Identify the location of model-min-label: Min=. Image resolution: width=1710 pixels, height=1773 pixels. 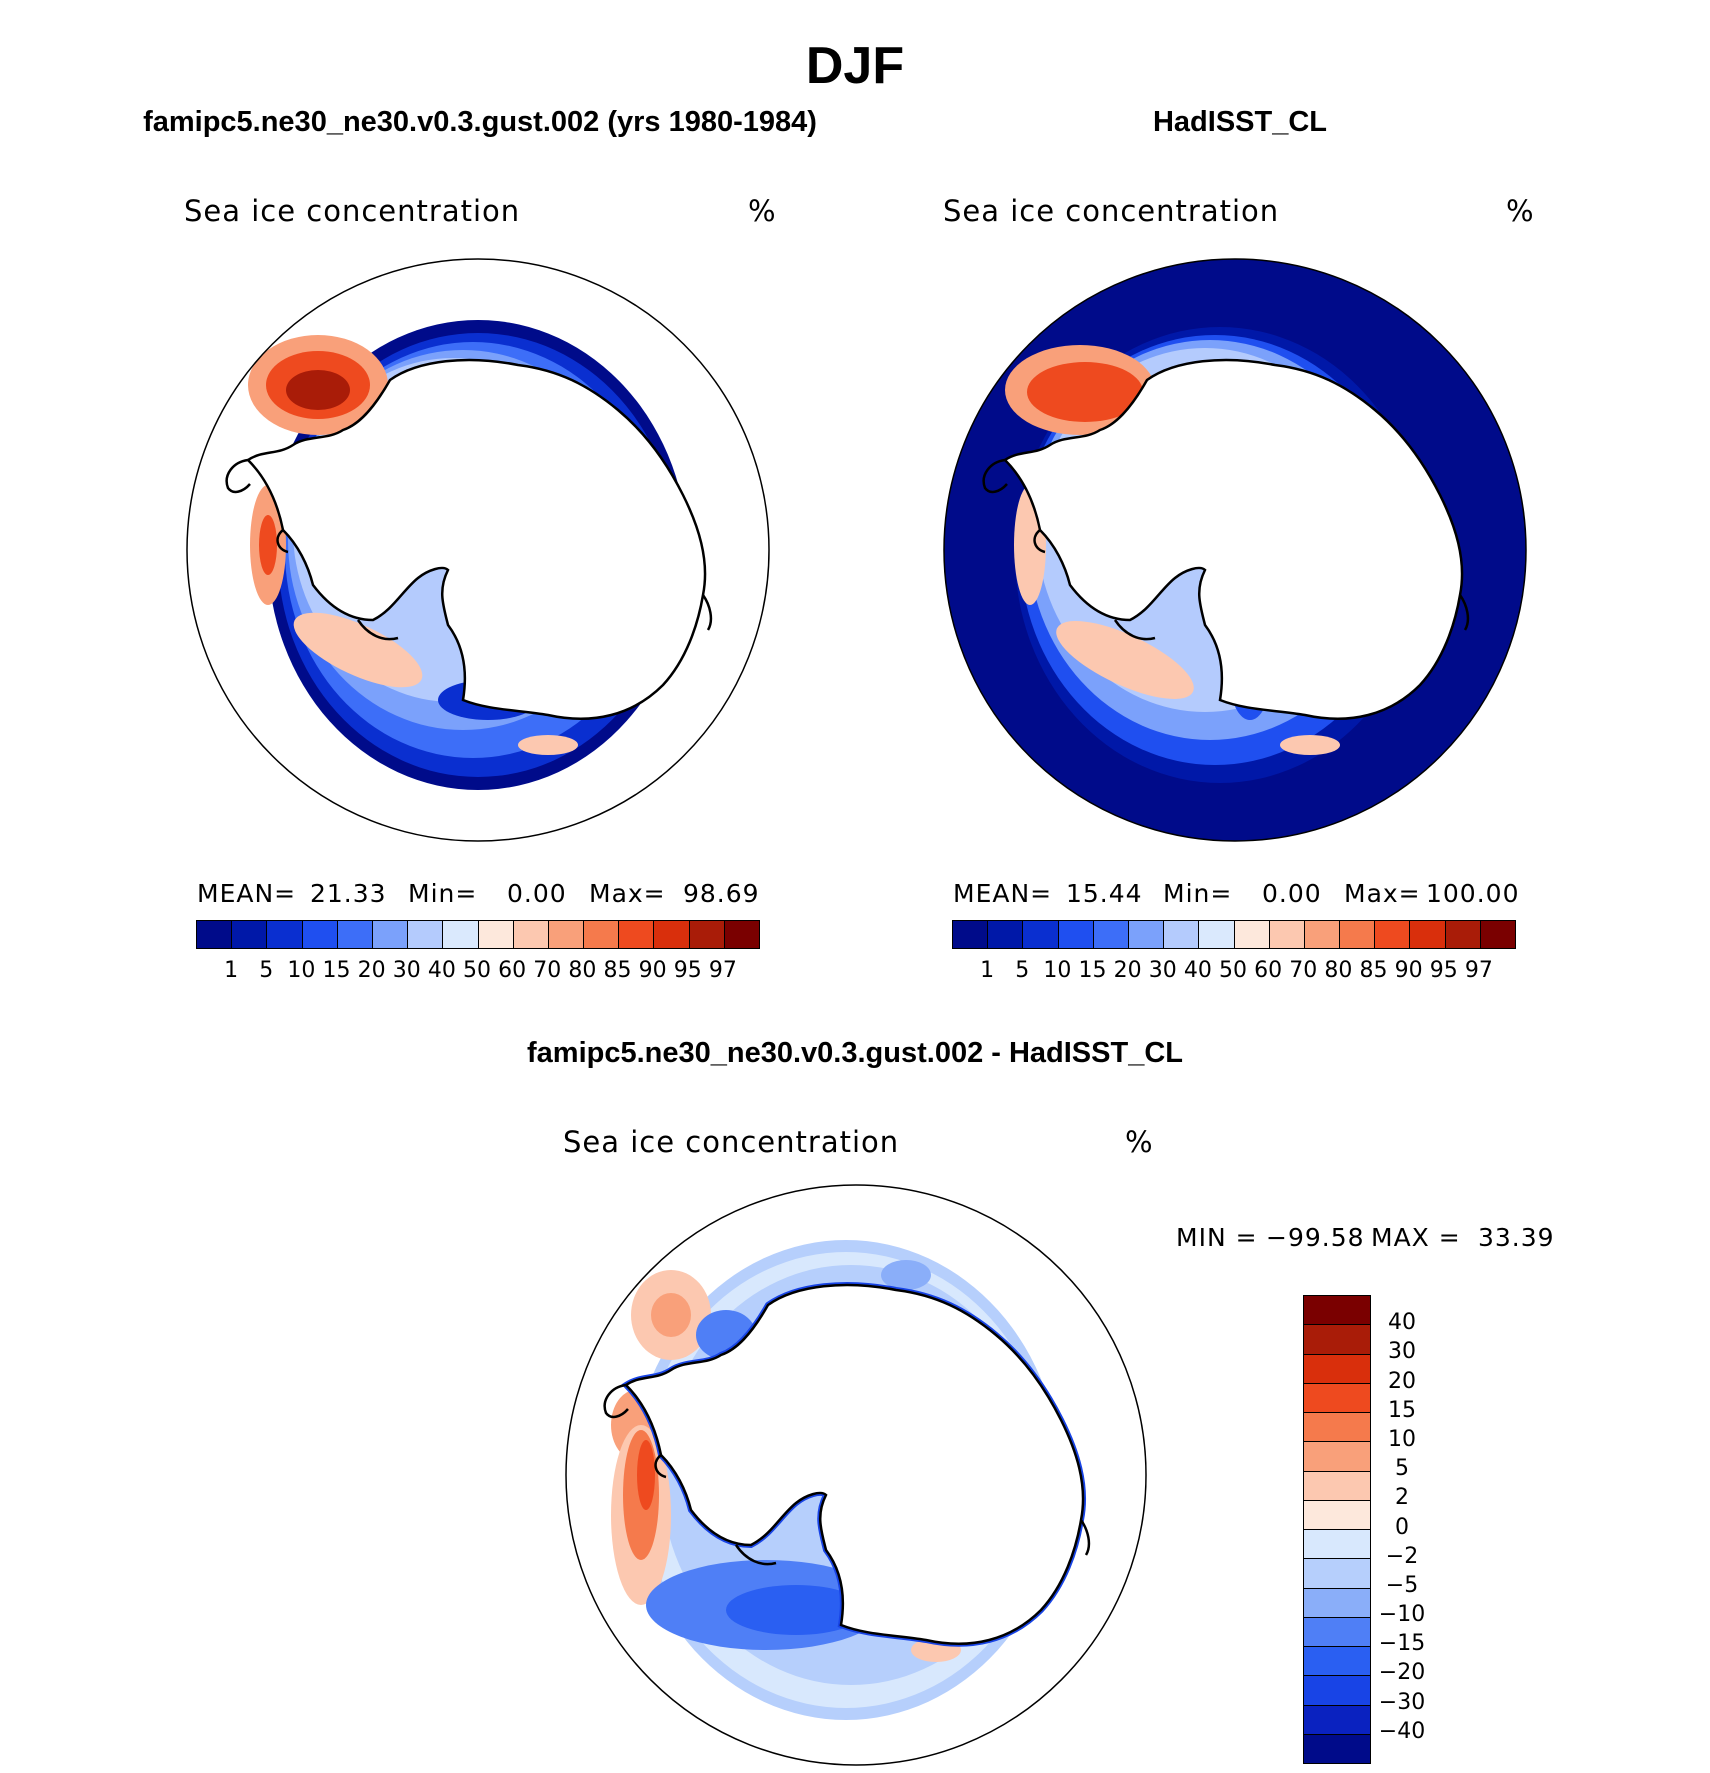
(443, 893).